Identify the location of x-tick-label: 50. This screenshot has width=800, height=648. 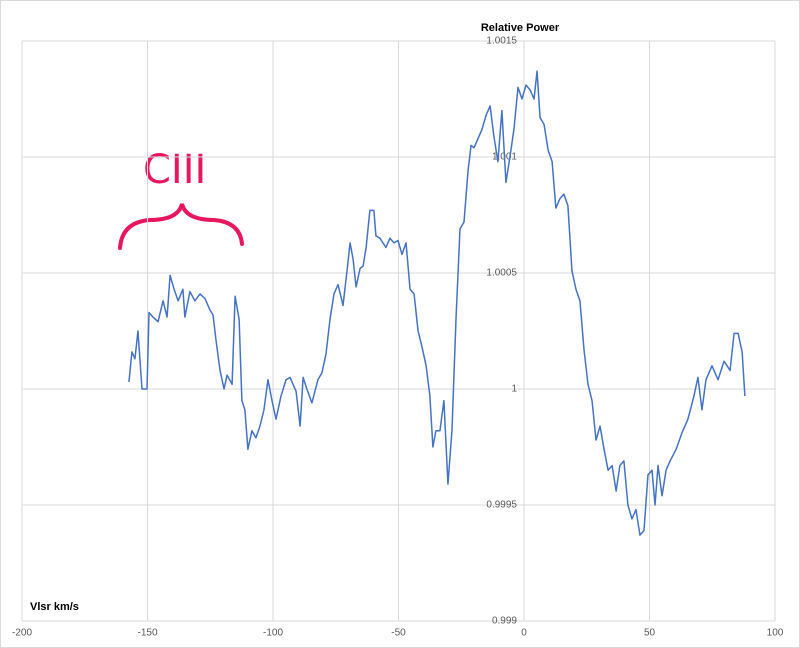
(650, 633).